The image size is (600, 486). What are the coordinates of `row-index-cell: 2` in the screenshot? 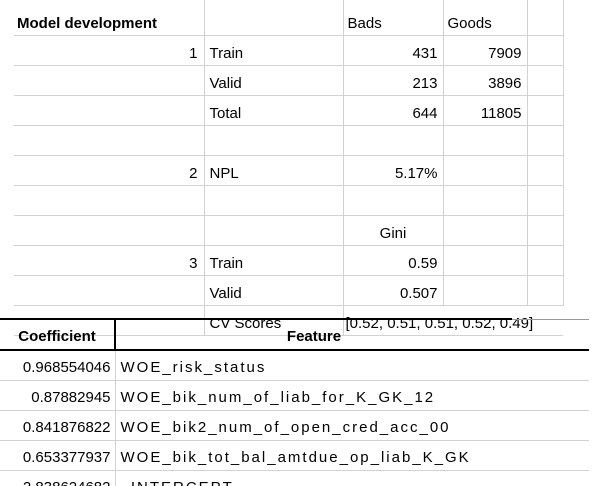 It's located at (109, 170).